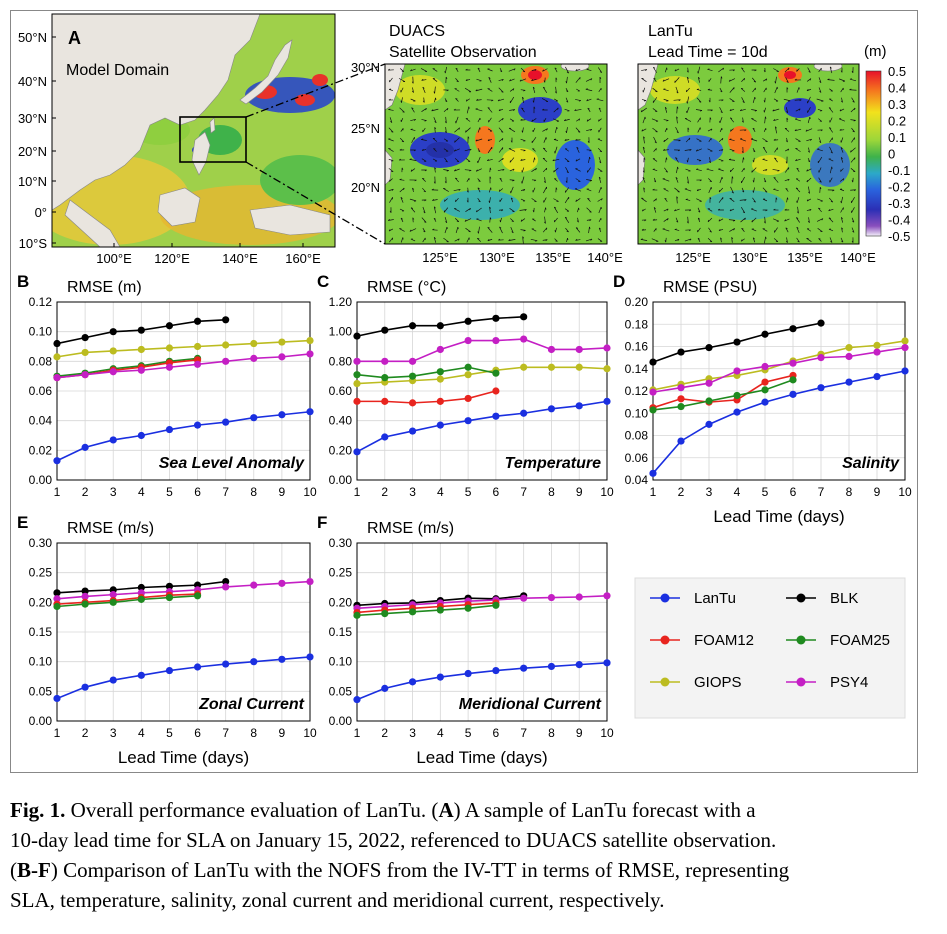 Image resolution: width=947 pixels, height=934 pixels. I want to click on y-tick-label: 0.15, so click(41, 632).